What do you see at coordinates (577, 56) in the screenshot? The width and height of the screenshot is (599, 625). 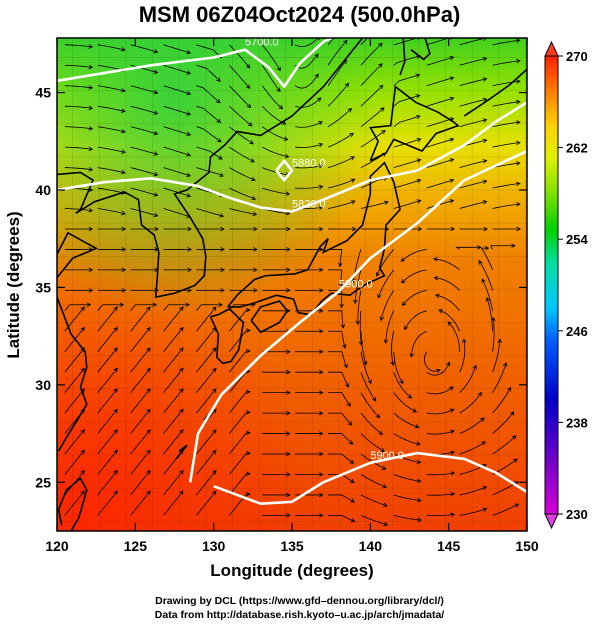 I see `colorbar-tick-label: 270` at bounding box center [577, 56].